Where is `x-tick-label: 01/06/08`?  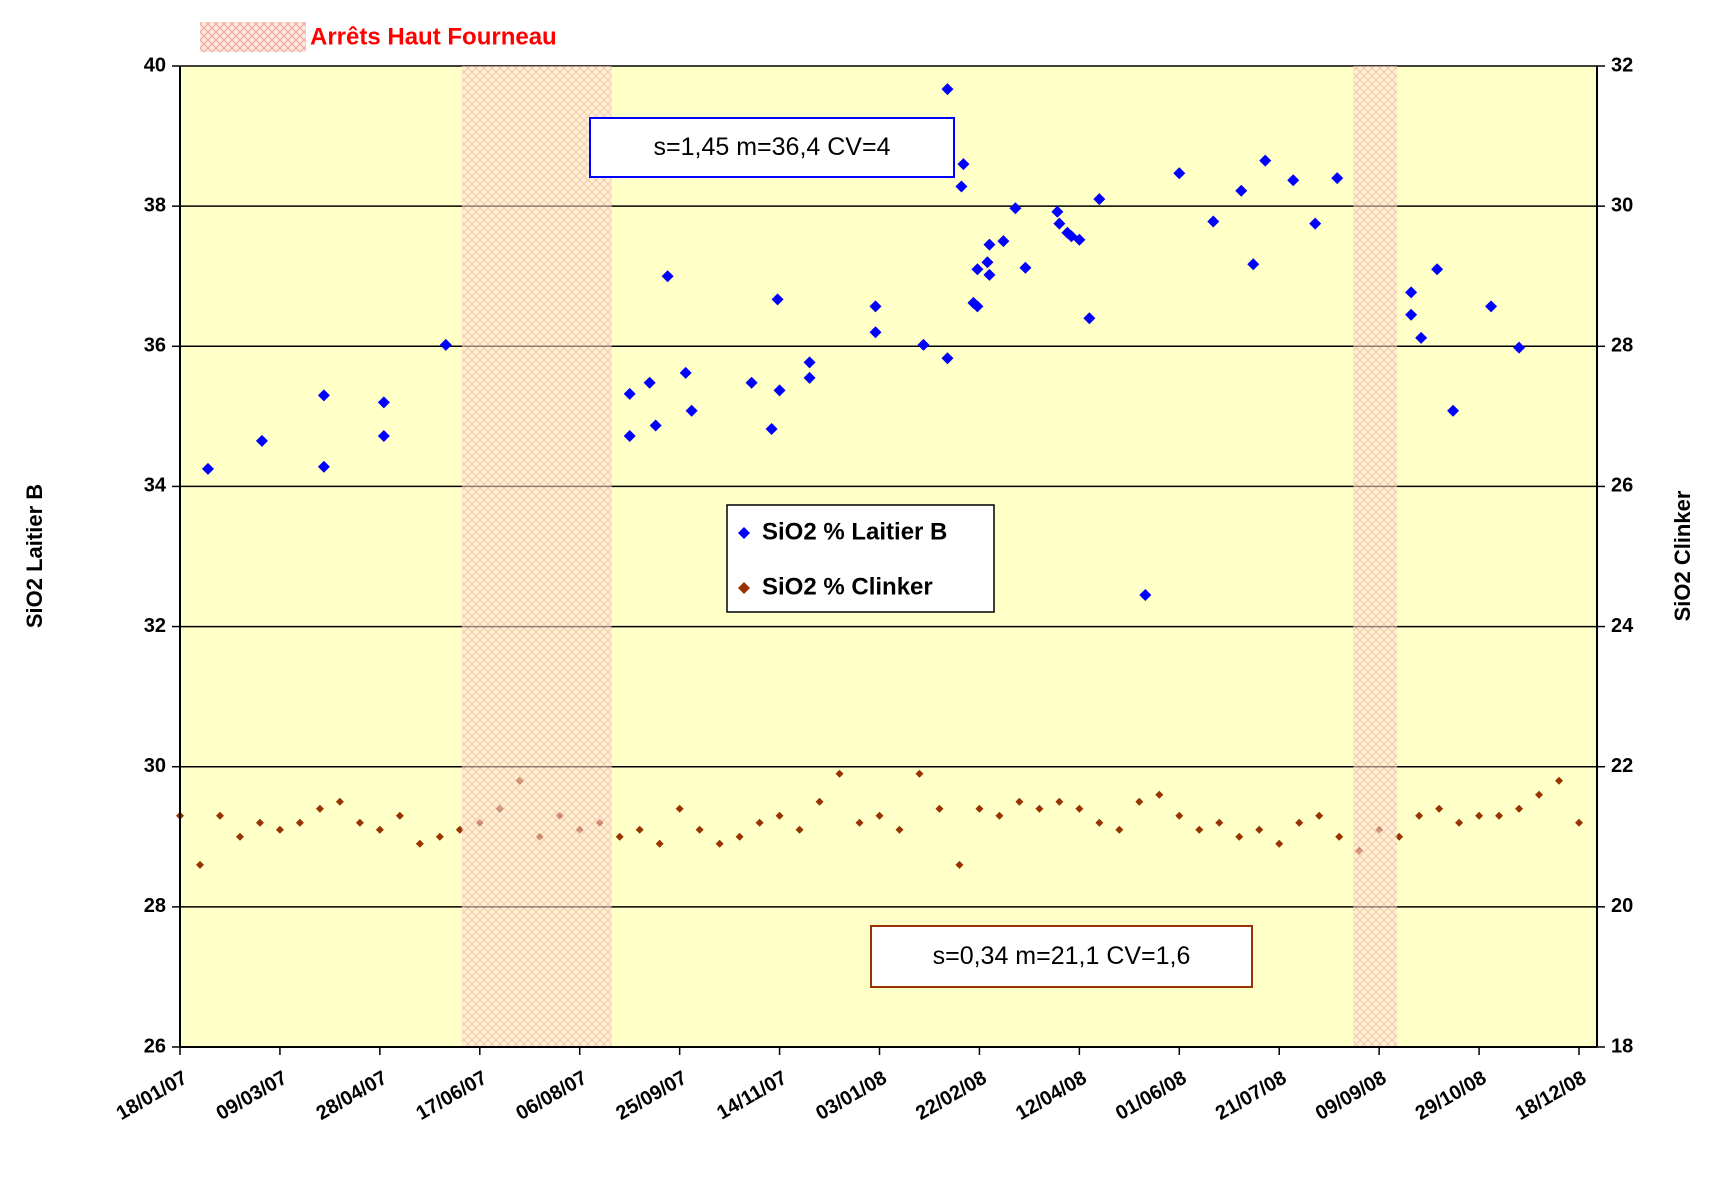 x-tick-label: 01/06/08 is located at coordinates (1151, 1096).